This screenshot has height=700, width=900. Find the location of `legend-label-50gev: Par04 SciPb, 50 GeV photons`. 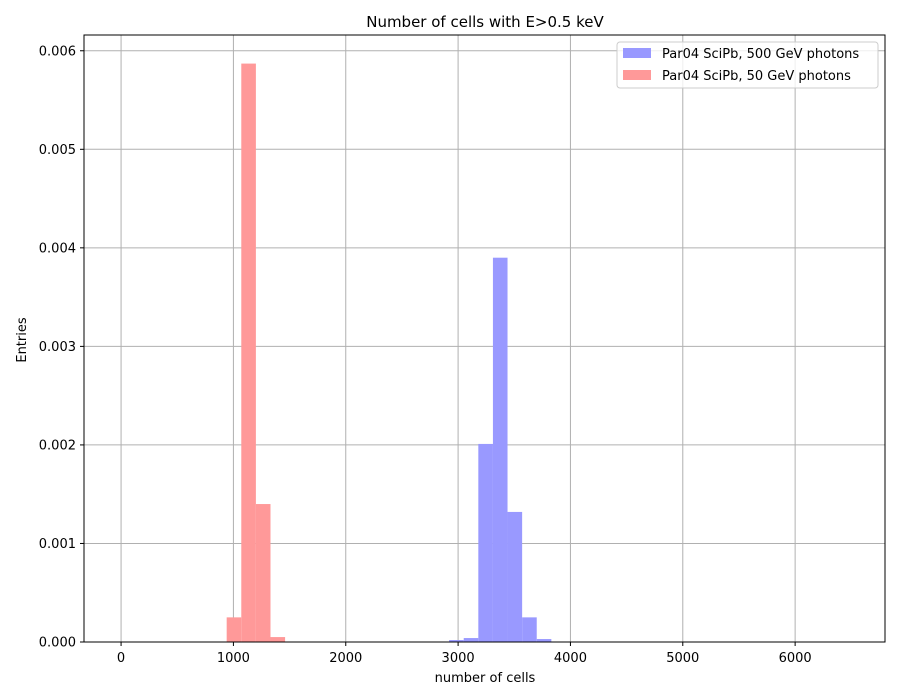

legend-label-50gev: Par04 SciPb, 50 GeV photons is located at coordinates (756, 76).